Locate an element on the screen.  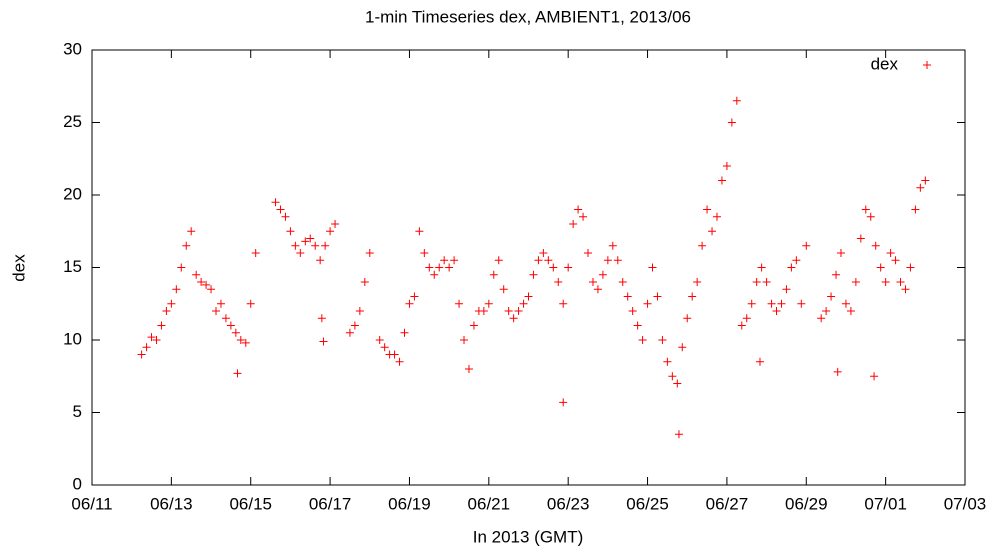
x-tick-label: 06/17 is located at coordinates (330, 503).